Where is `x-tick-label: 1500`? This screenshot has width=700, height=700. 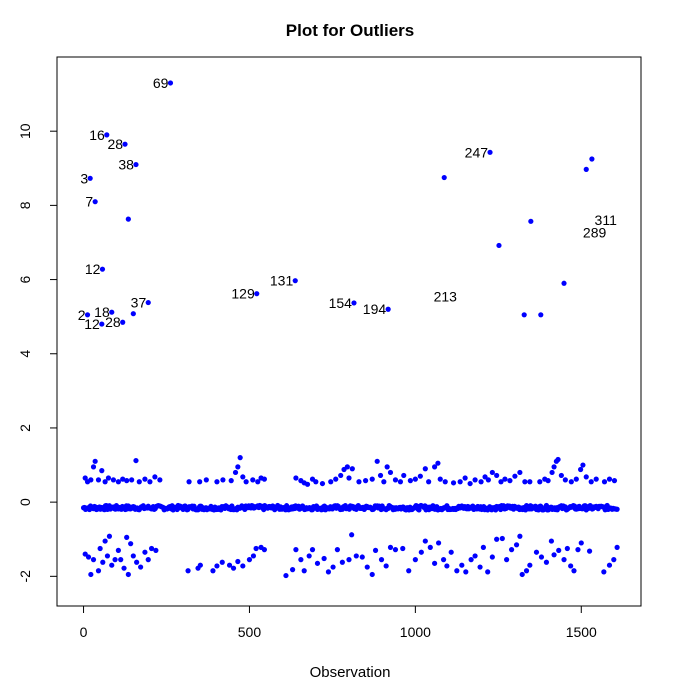
x-tick-label: 1500 is located at coordinates (581, 632).